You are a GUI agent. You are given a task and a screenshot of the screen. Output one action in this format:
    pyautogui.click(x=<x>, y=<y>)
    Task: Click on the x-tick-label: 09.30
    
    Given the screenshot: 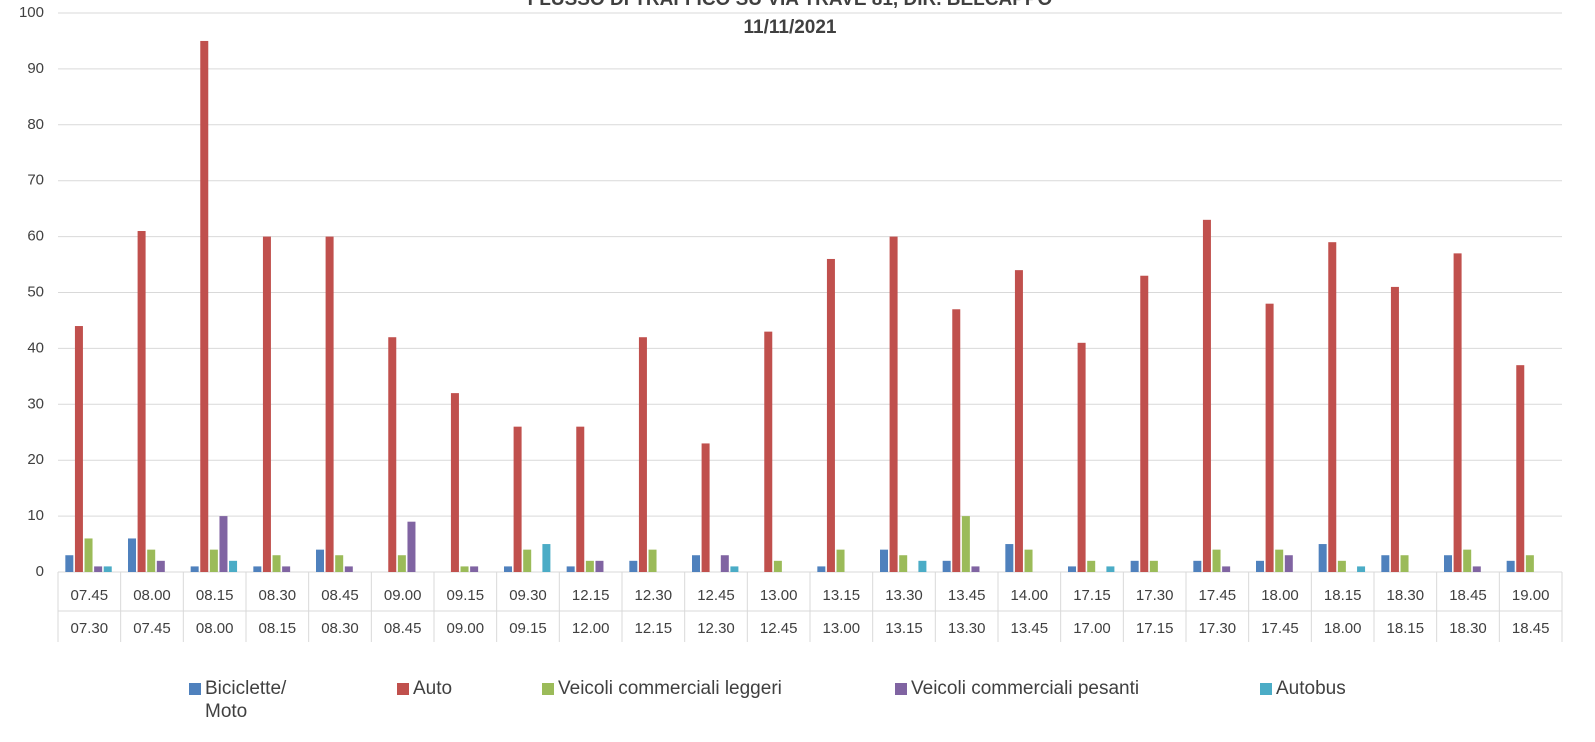 What is the action you would take?
    pyautogui.click(x=528, y=595)
    